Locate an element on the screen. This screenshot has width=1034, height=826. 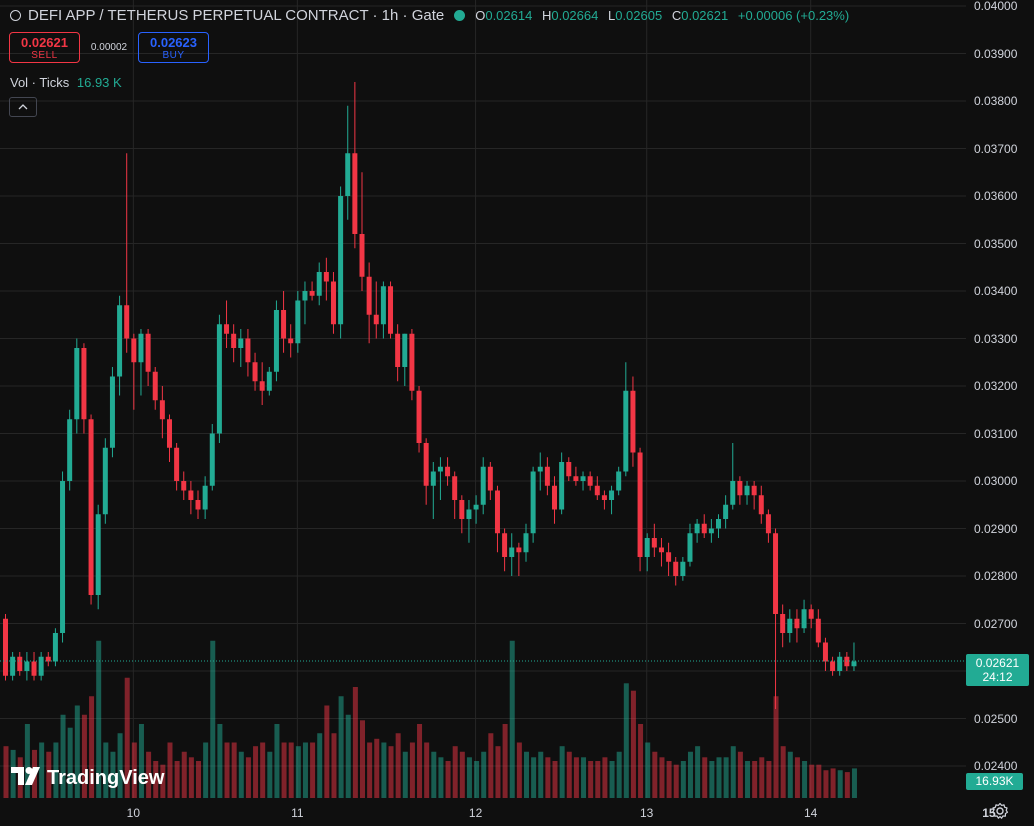
volume-label: Vol · Ticks is located at coordinates (40, 82).